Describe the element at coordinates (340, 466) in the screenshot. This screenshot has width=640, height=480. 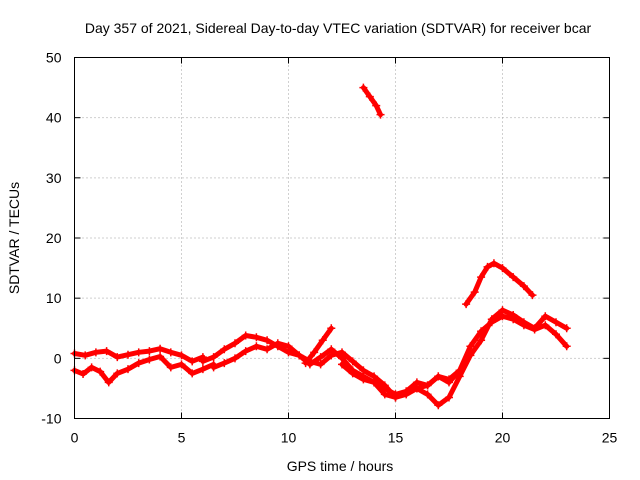
I see `x-axis-title: GPS time / hours` at that location.